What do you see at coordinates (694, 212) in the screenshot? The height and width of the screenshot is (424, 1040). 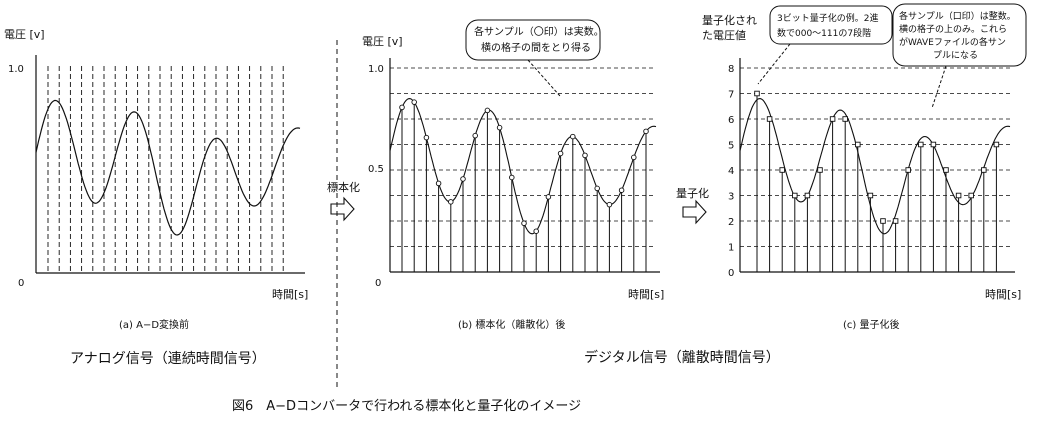 I see `quantization-arrow-icon` at bounding box center [694, 212].